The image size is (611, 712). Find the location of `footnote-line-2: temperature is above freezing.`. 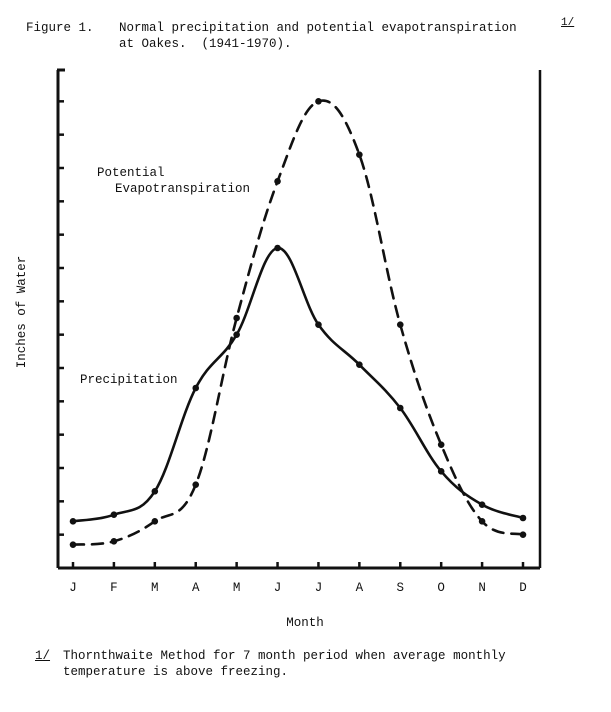

footnote-line-2: temperature is above freezing. is located at coordinates (176, 672).